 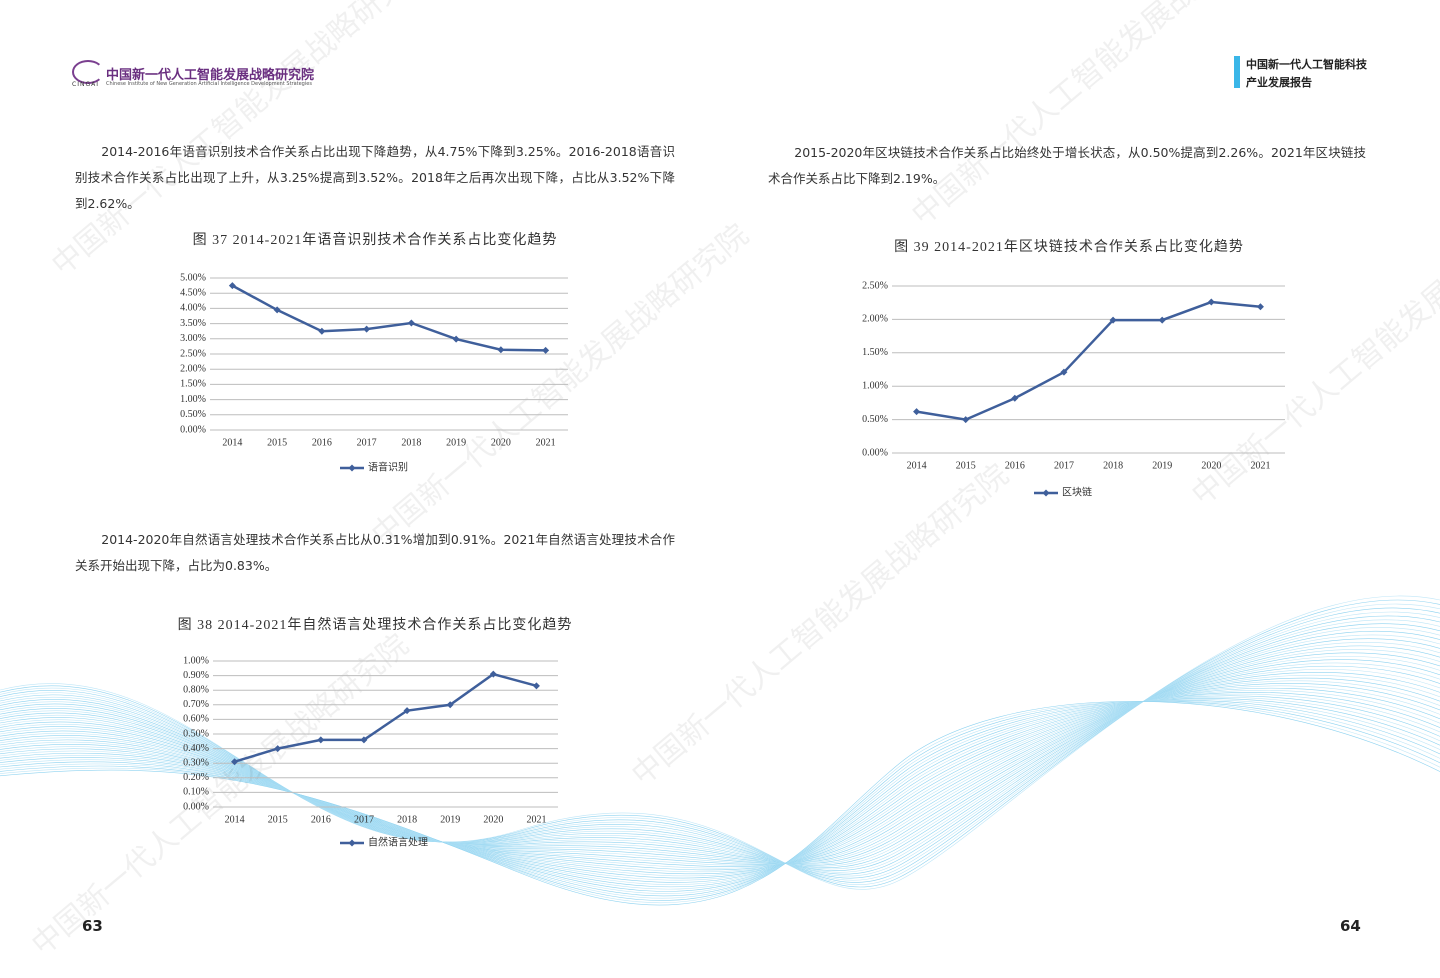 I want to click on page-number: 63, so click(x=92, y=926).